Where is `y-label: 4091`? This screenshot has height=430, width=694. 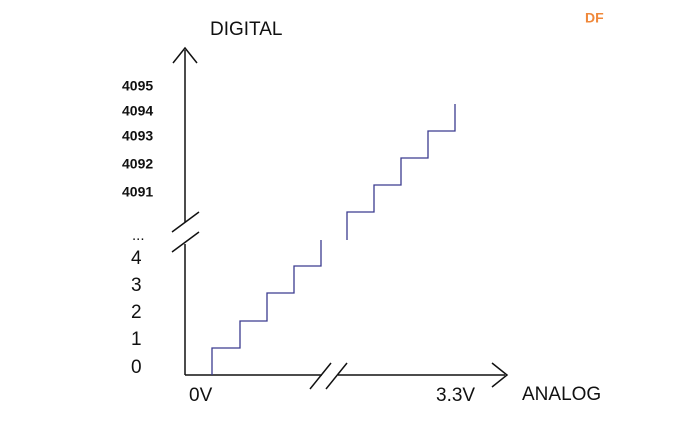
y-label: 4091 is located at coordinates (137, 192).